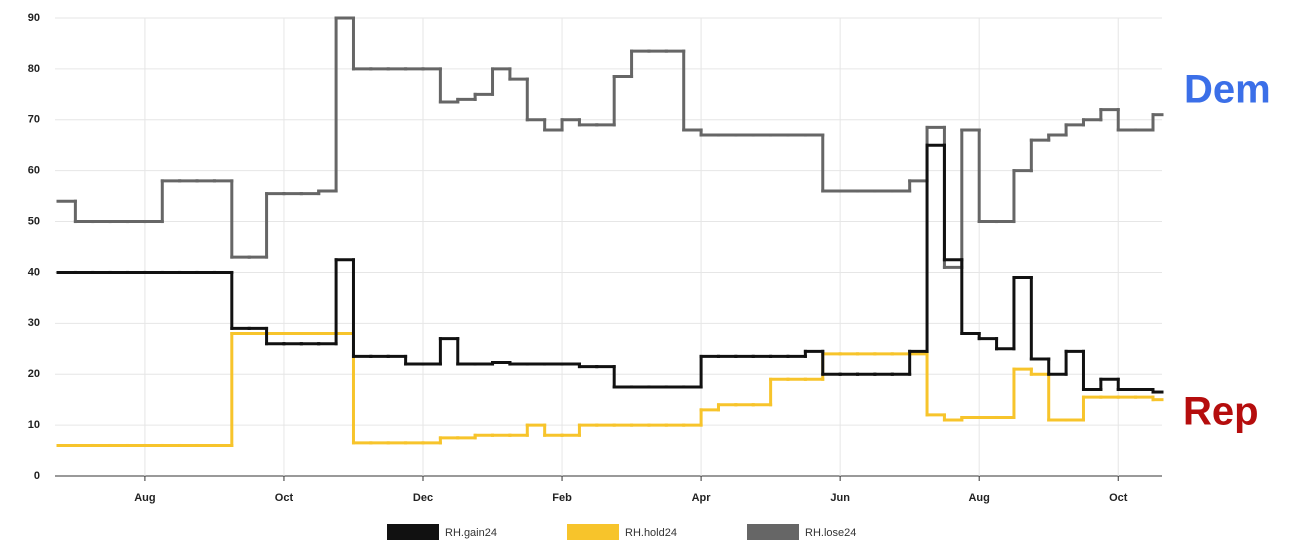 This screenshot has height=547, width=1314. What do you see at coordinates (471, 533) in the screenshot?
I see `legend-label: RH.gain24` at bounding box center [471, 533].